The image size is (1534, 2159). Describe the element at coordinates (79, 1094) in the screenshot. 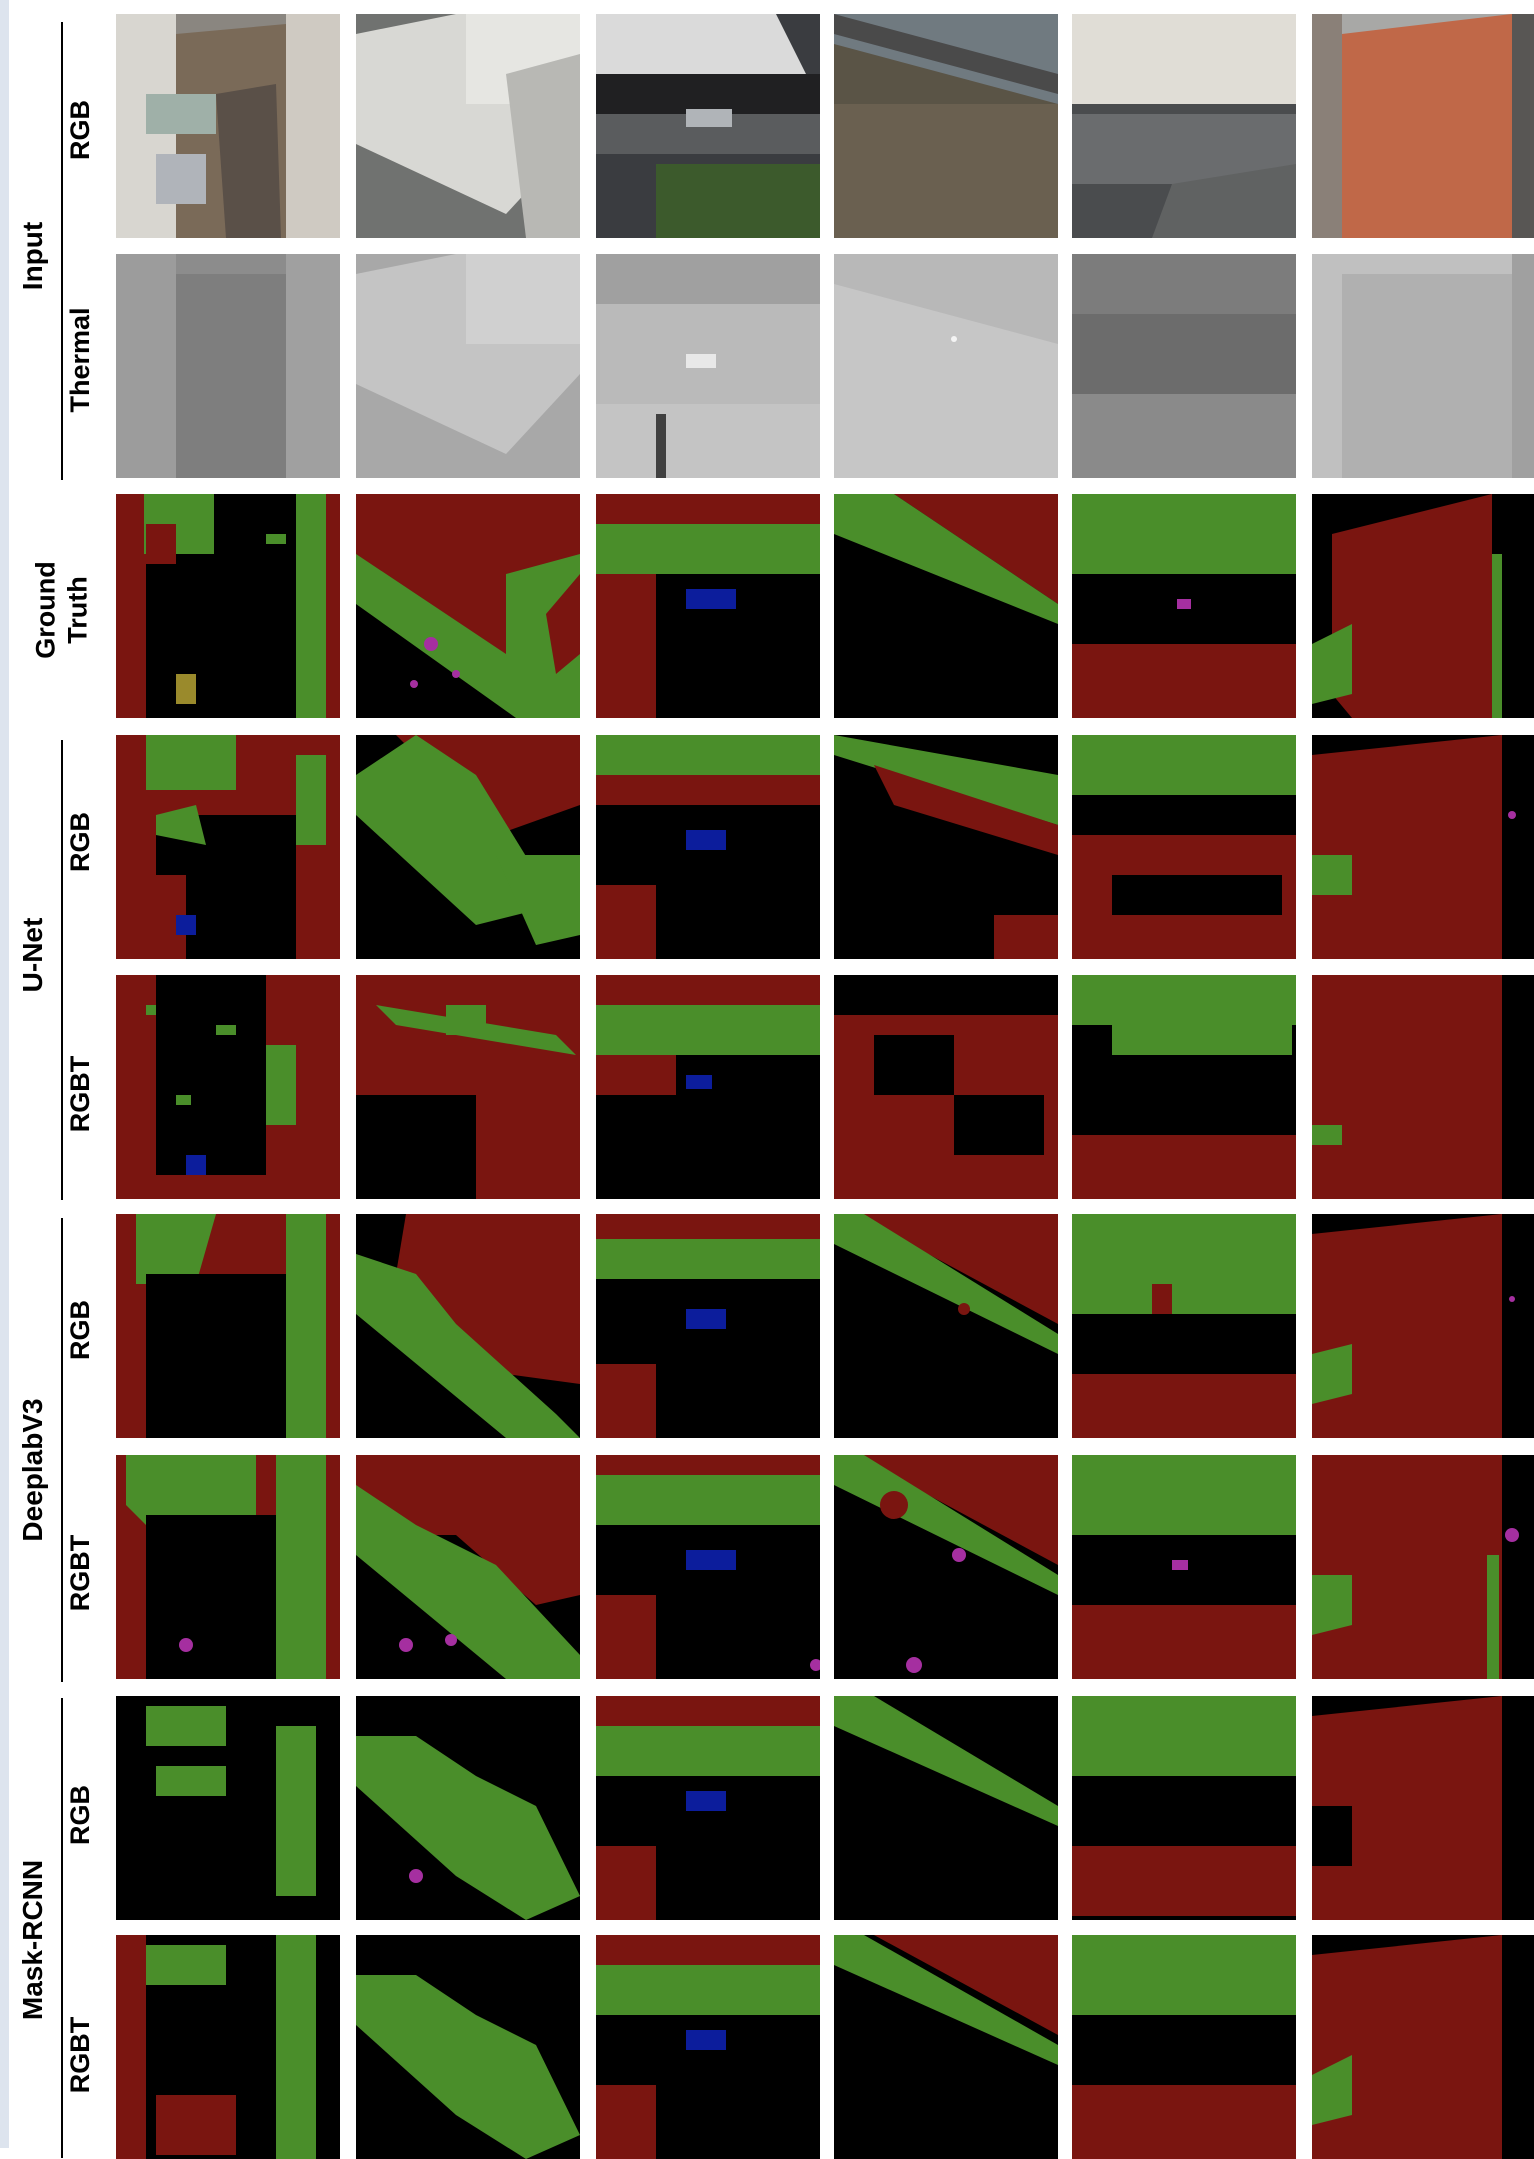

I see `row-label-unet-rgbt: RGBT` at that location.